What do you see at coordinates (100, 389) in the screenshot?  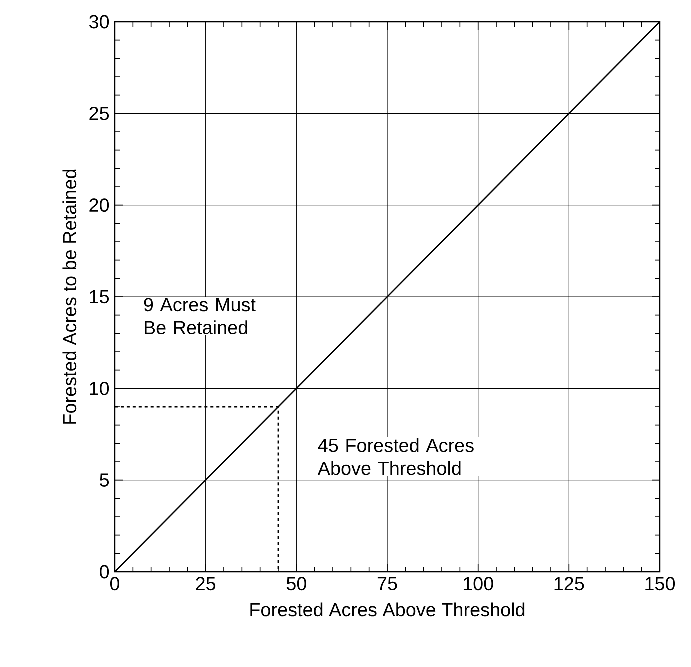 I see `y-tick-label: 10` at bounding box center [100, 389].